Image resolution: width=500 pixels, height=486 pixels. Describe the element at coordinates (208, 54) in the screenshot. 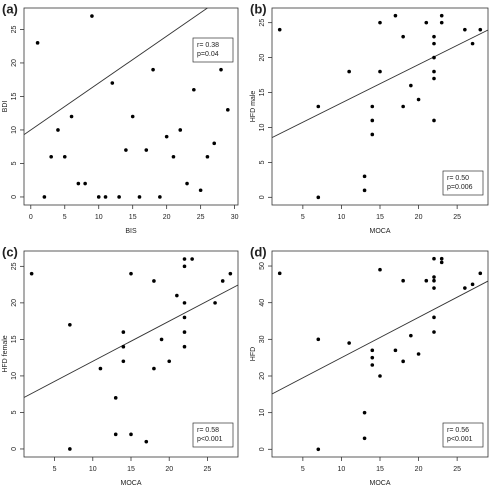

I see `stats-text: p=0.04` at that location.